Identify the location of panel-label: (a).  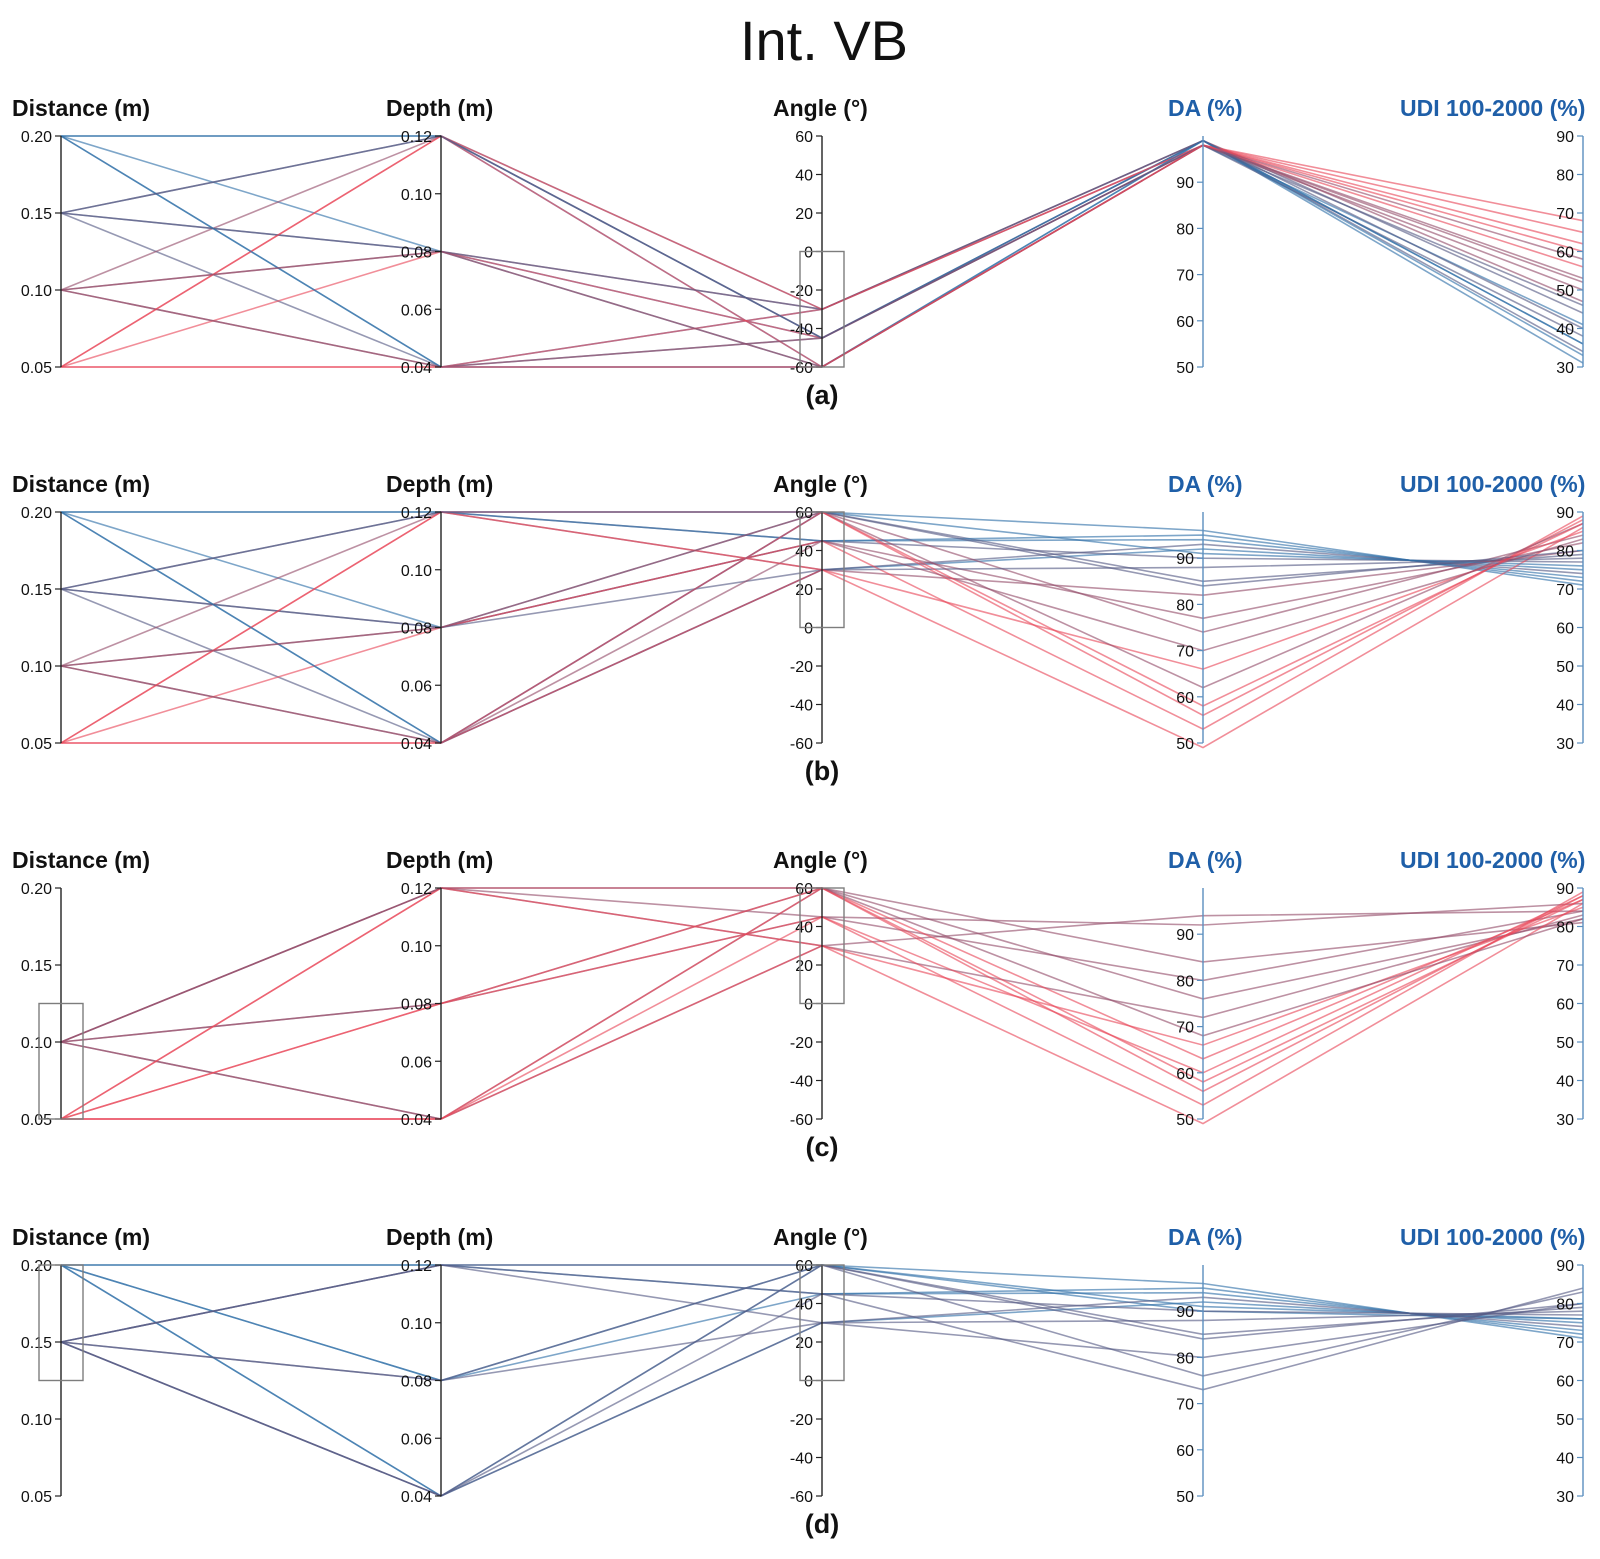
(822, 395).